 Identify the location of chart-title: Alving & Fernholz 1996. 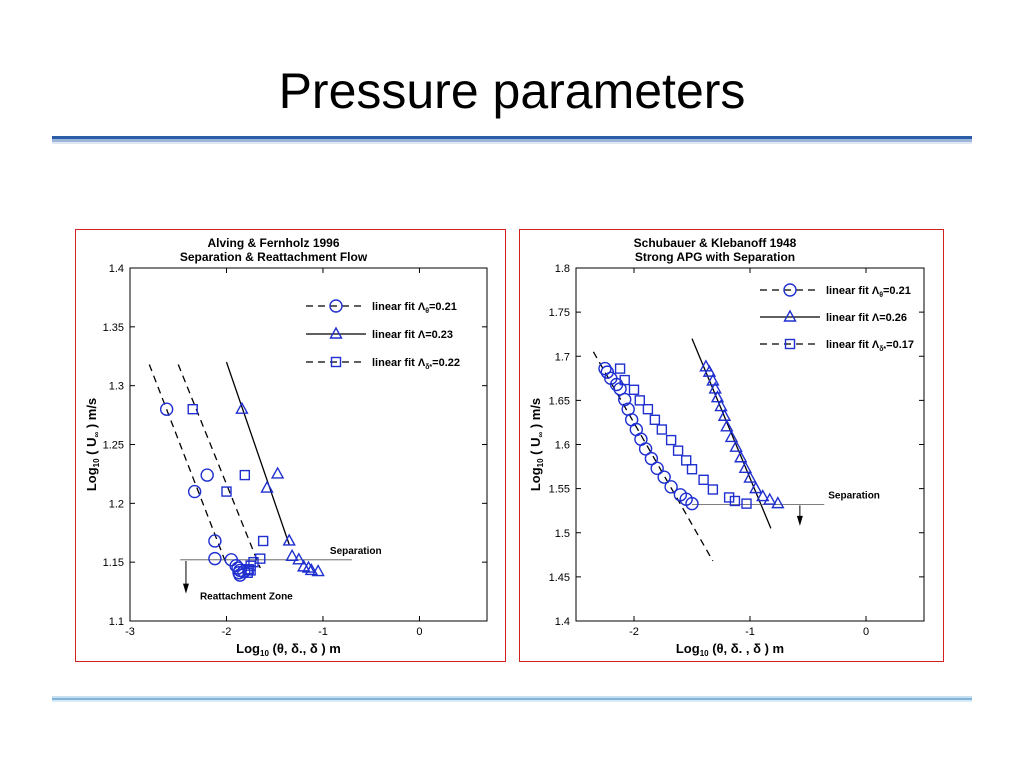
(273, 243).